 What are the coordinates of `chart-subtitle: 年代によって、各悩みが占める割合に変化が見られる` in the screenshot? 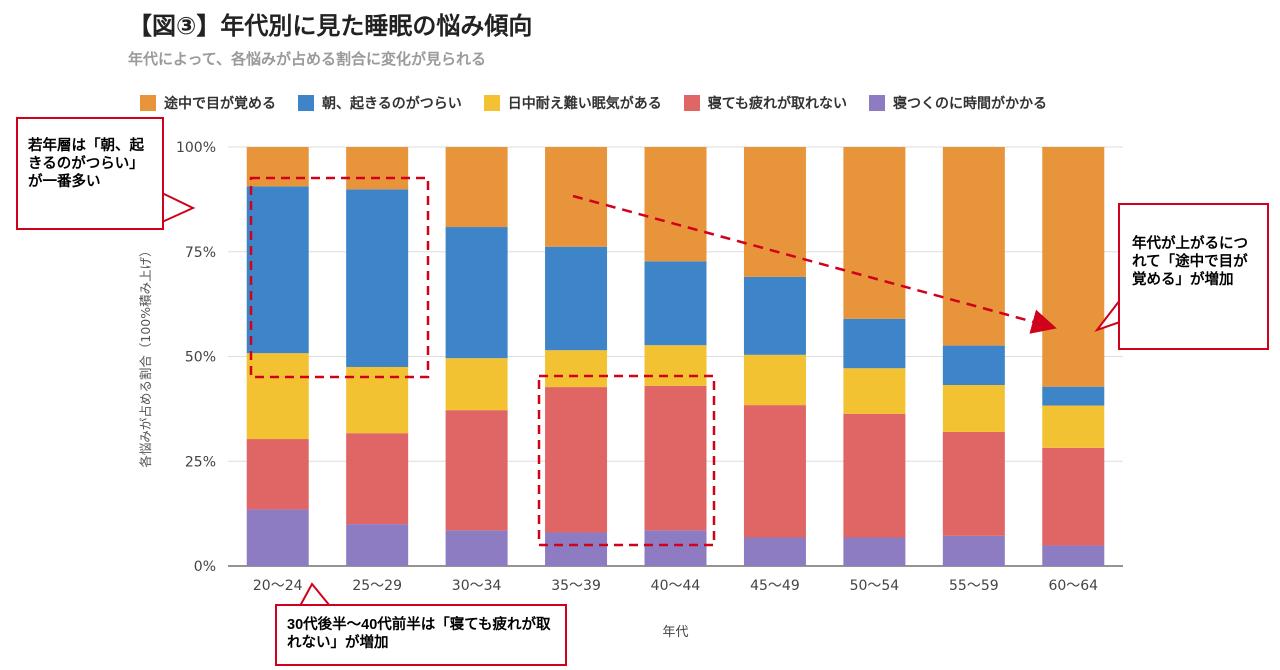 It's located at (307, 59).